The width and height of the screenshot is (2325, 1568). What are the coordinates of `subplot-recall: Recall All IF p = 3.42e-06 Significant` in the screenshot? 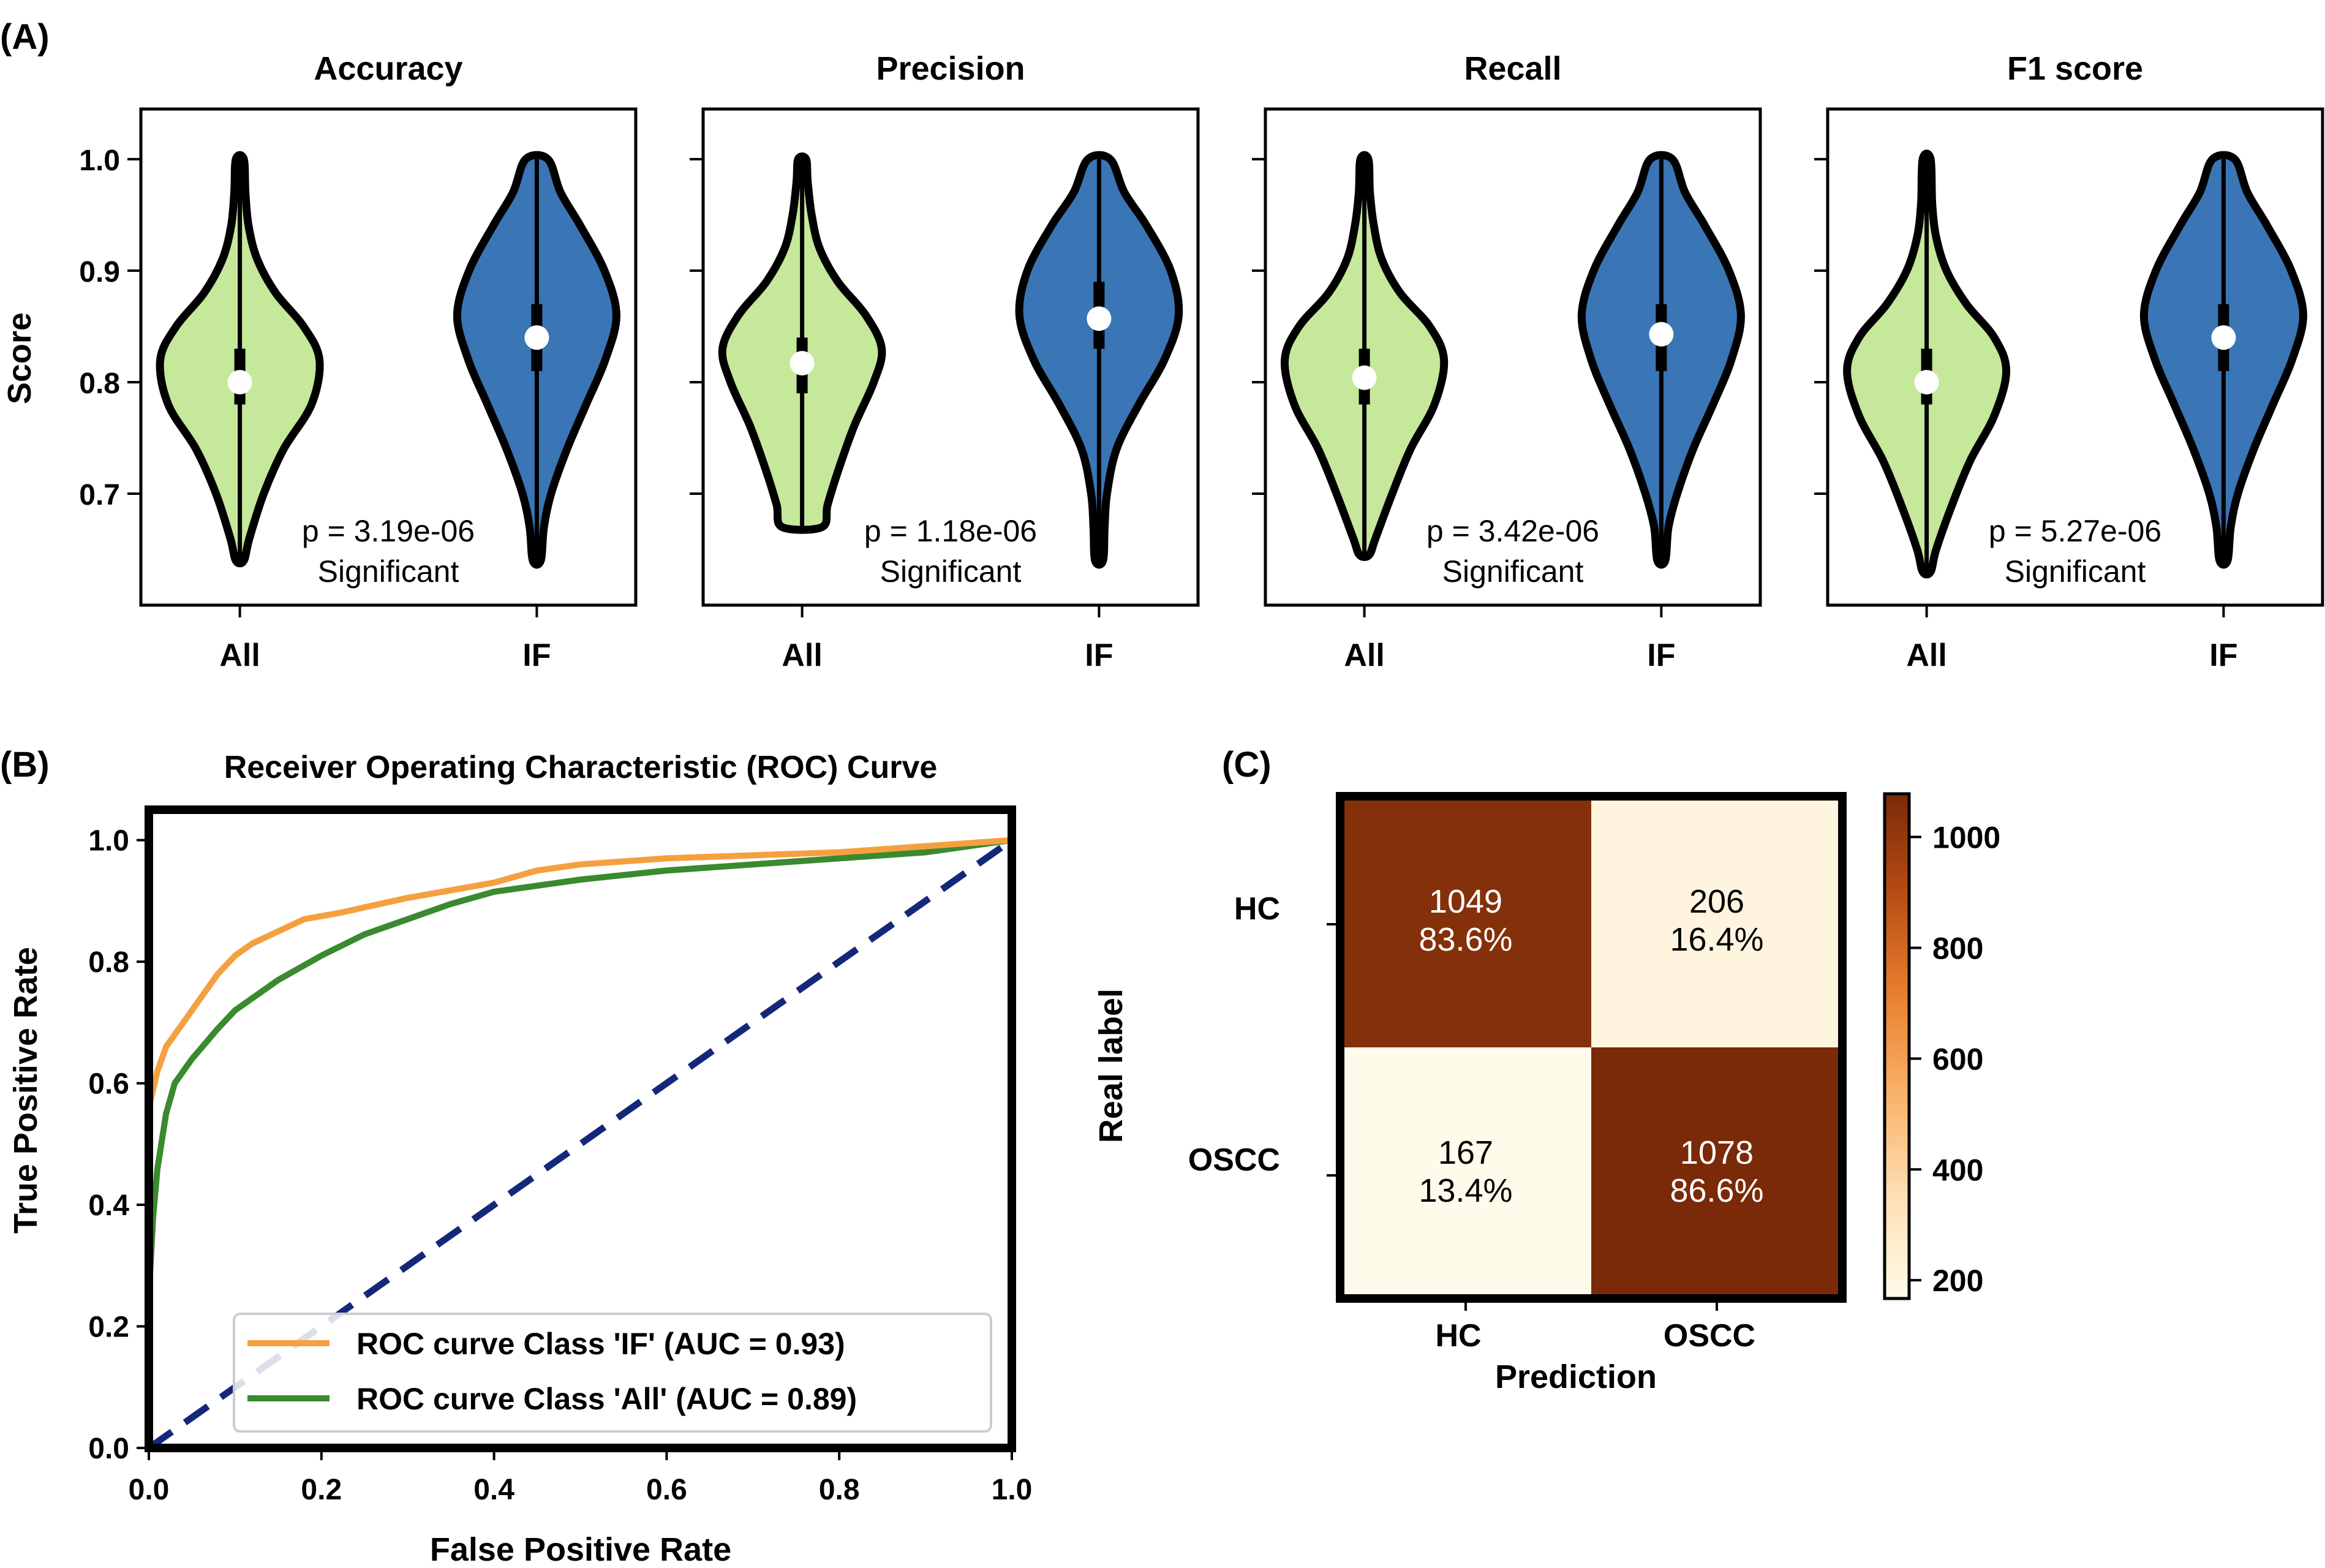 It's located at (1507, 362).